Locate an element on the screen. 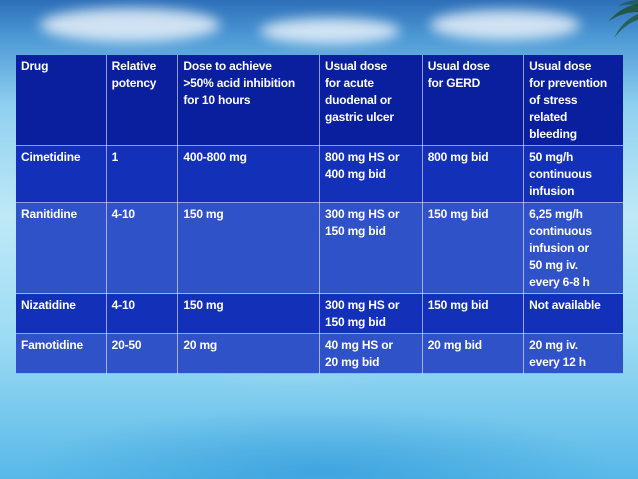 Image resolution: width=638 pixels, height=479 pixels. cell-dose-acid-inhibition: 400-800 mg is located at coordinates (249, 174).